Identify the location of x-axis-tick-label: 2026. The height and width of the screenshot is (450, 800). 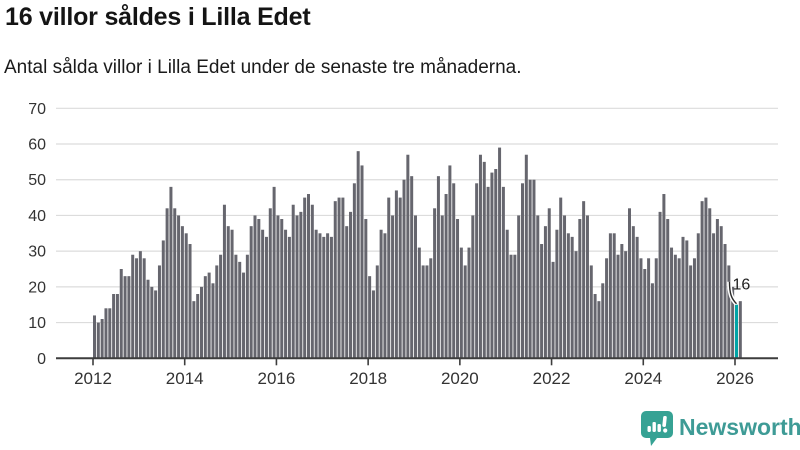
(735, 378).